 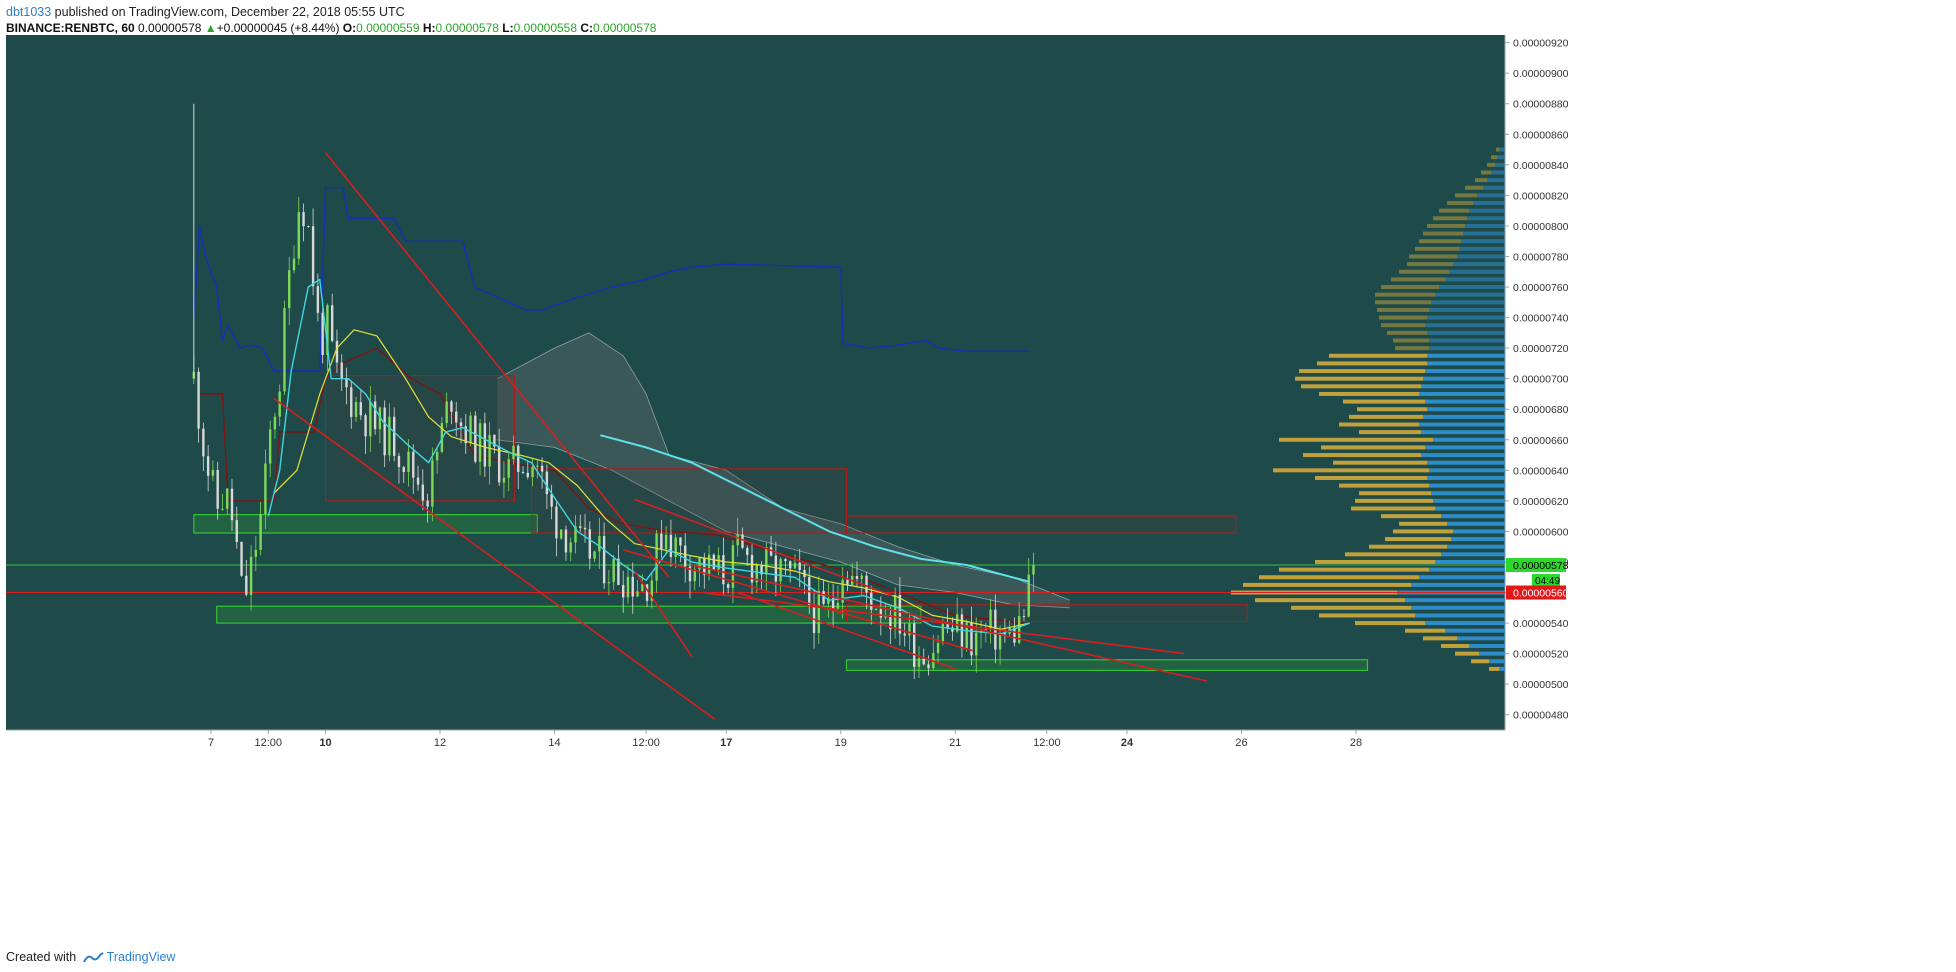 What do you see at coordinates (1541, 471) in the screenshot?
I see `price-axis-label: 0.00000640` at bounding box center [1541, 471].